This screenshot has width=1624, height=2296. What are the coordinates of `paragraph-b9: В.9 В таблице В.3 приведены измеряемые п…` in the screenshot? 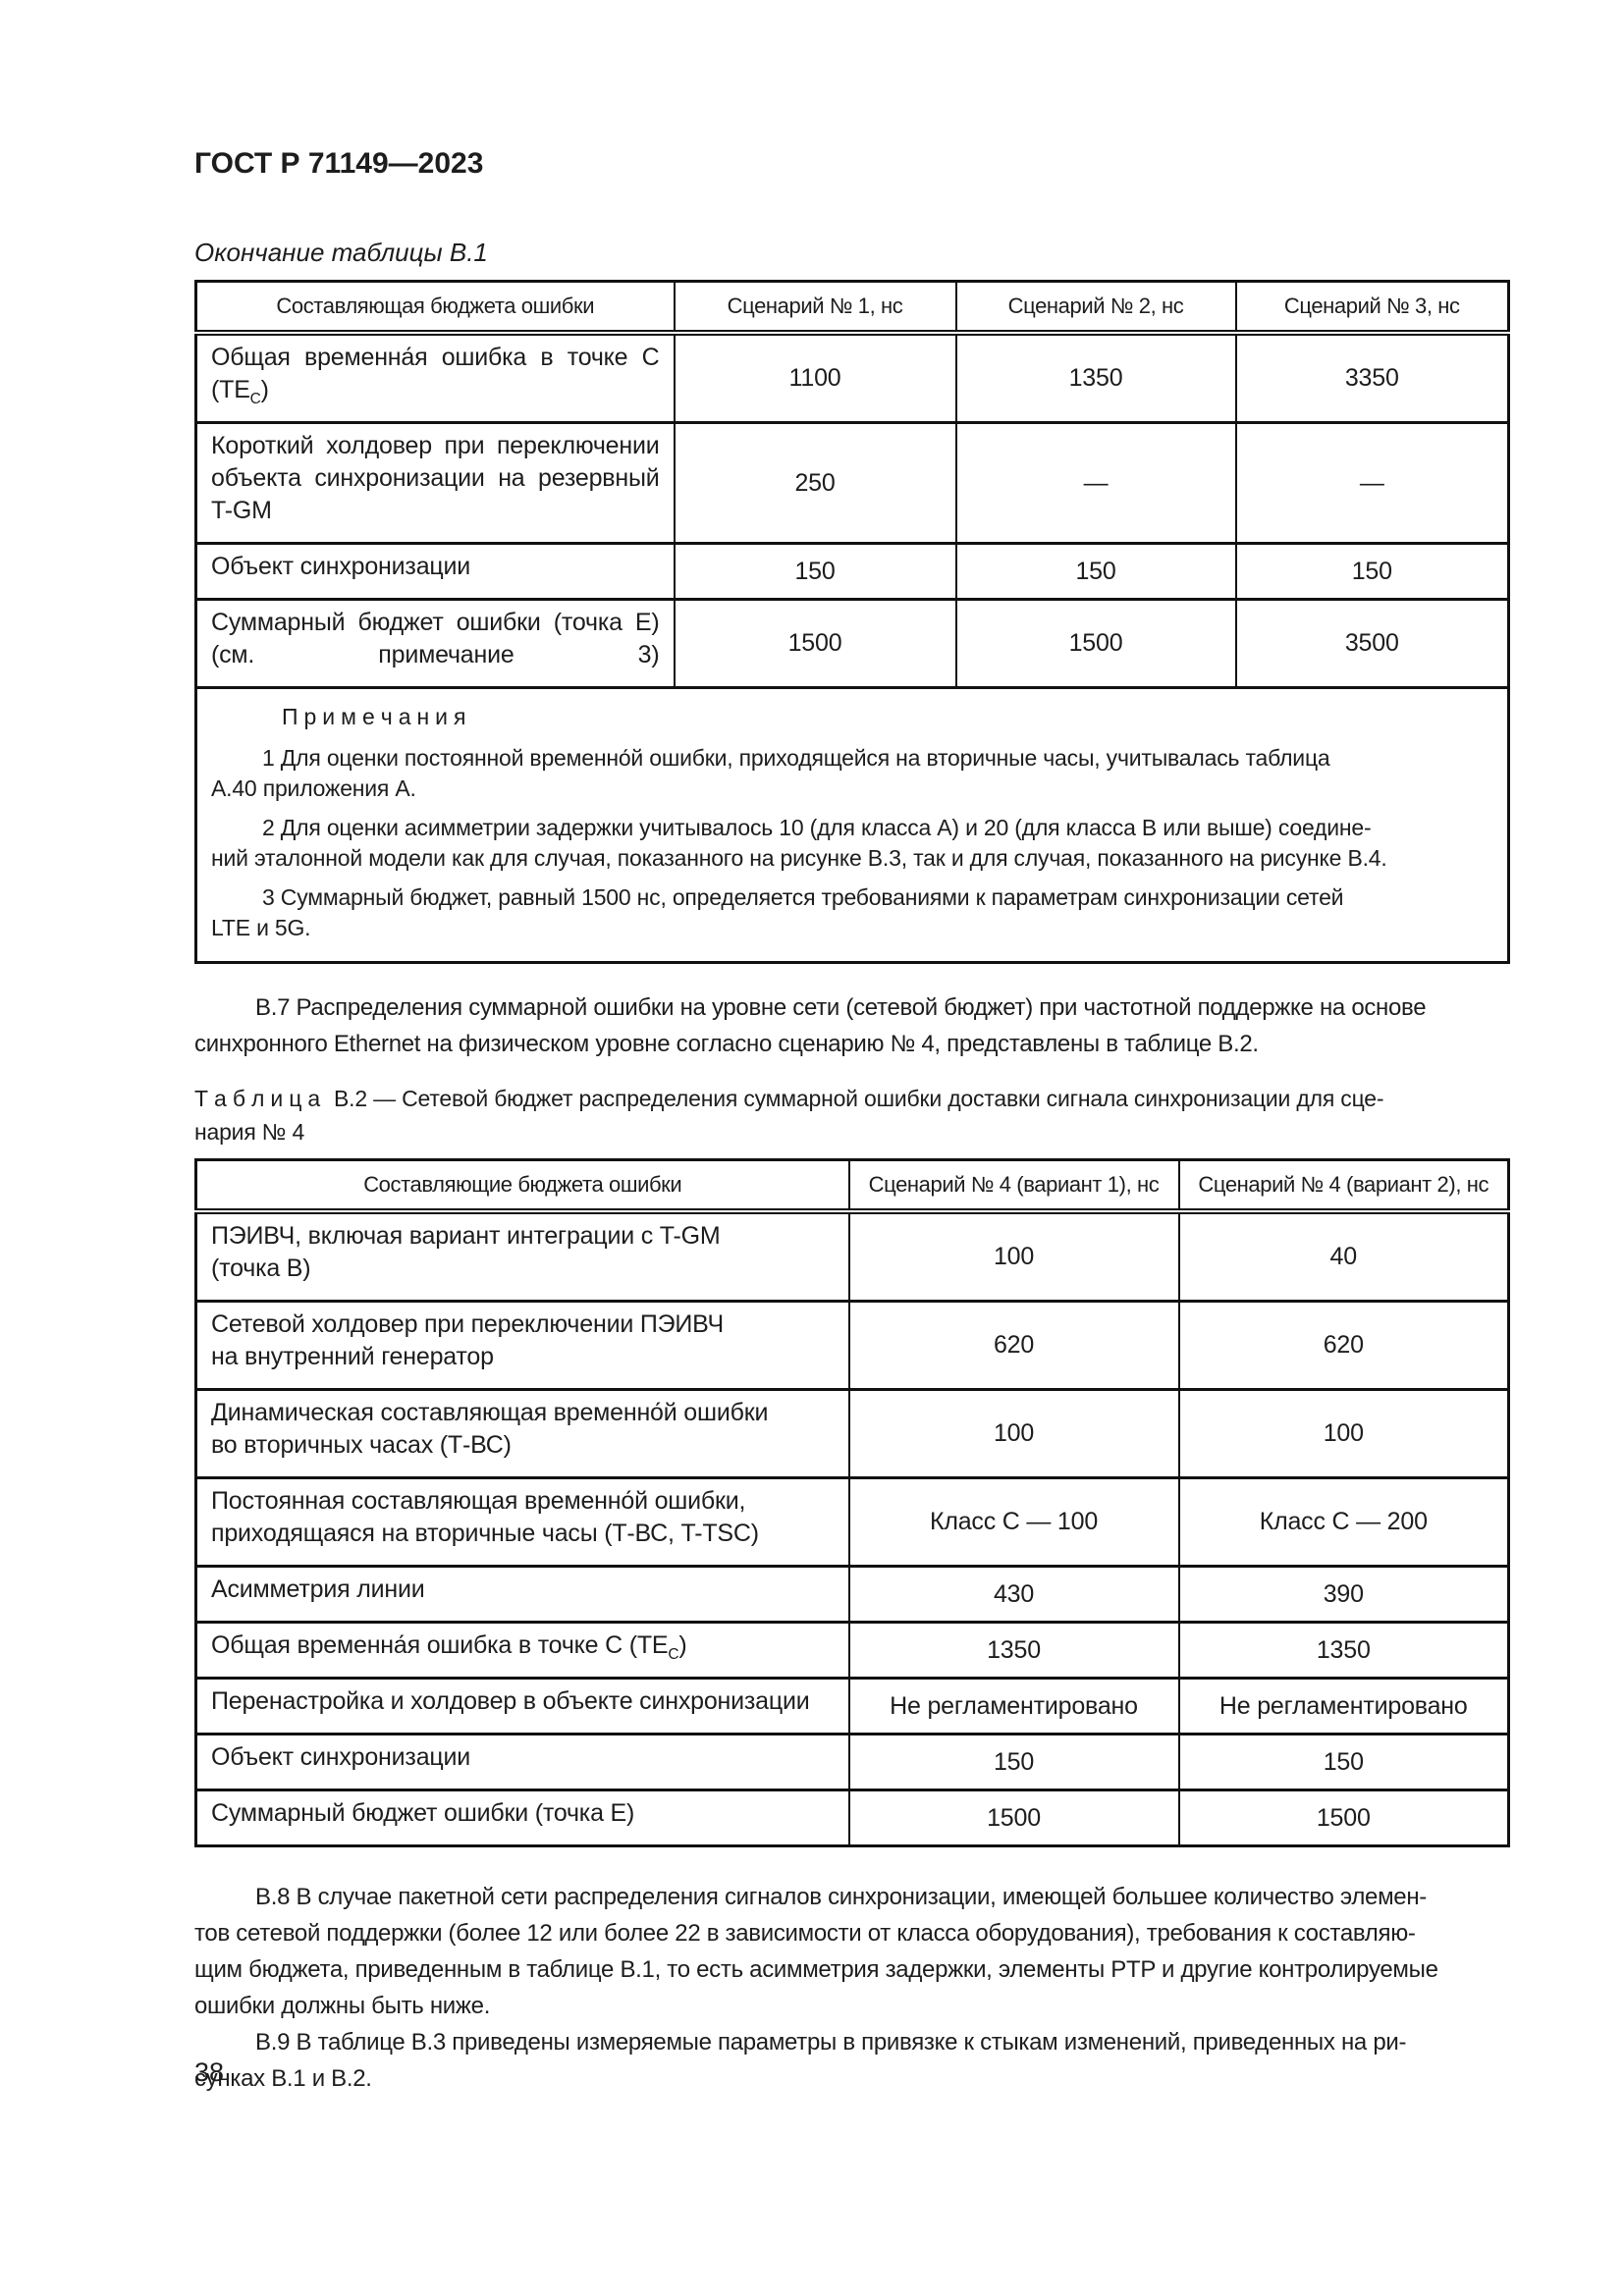 It's located at (800, 2060).